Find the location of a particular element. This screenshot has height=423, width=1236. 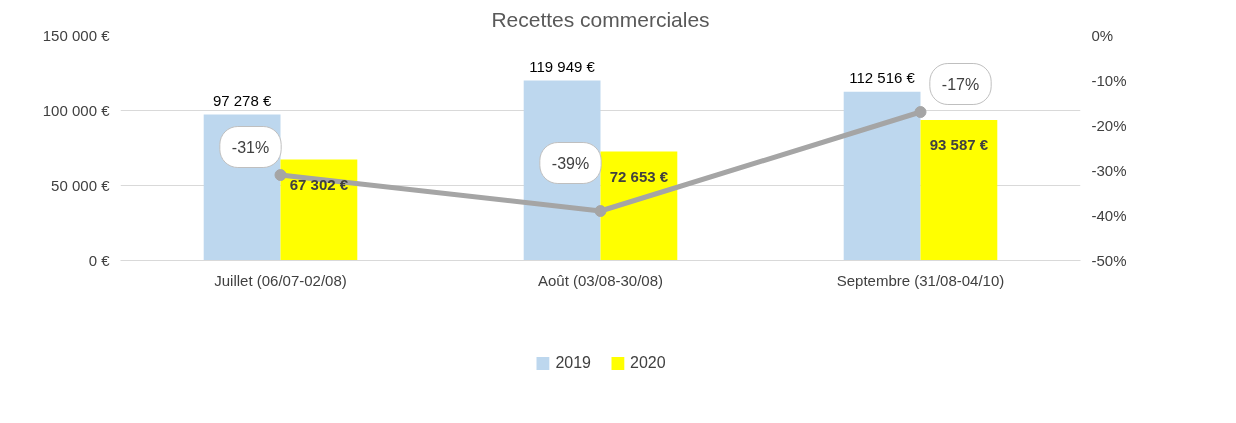

data-label: -17% is located at coordinates (960, 84).